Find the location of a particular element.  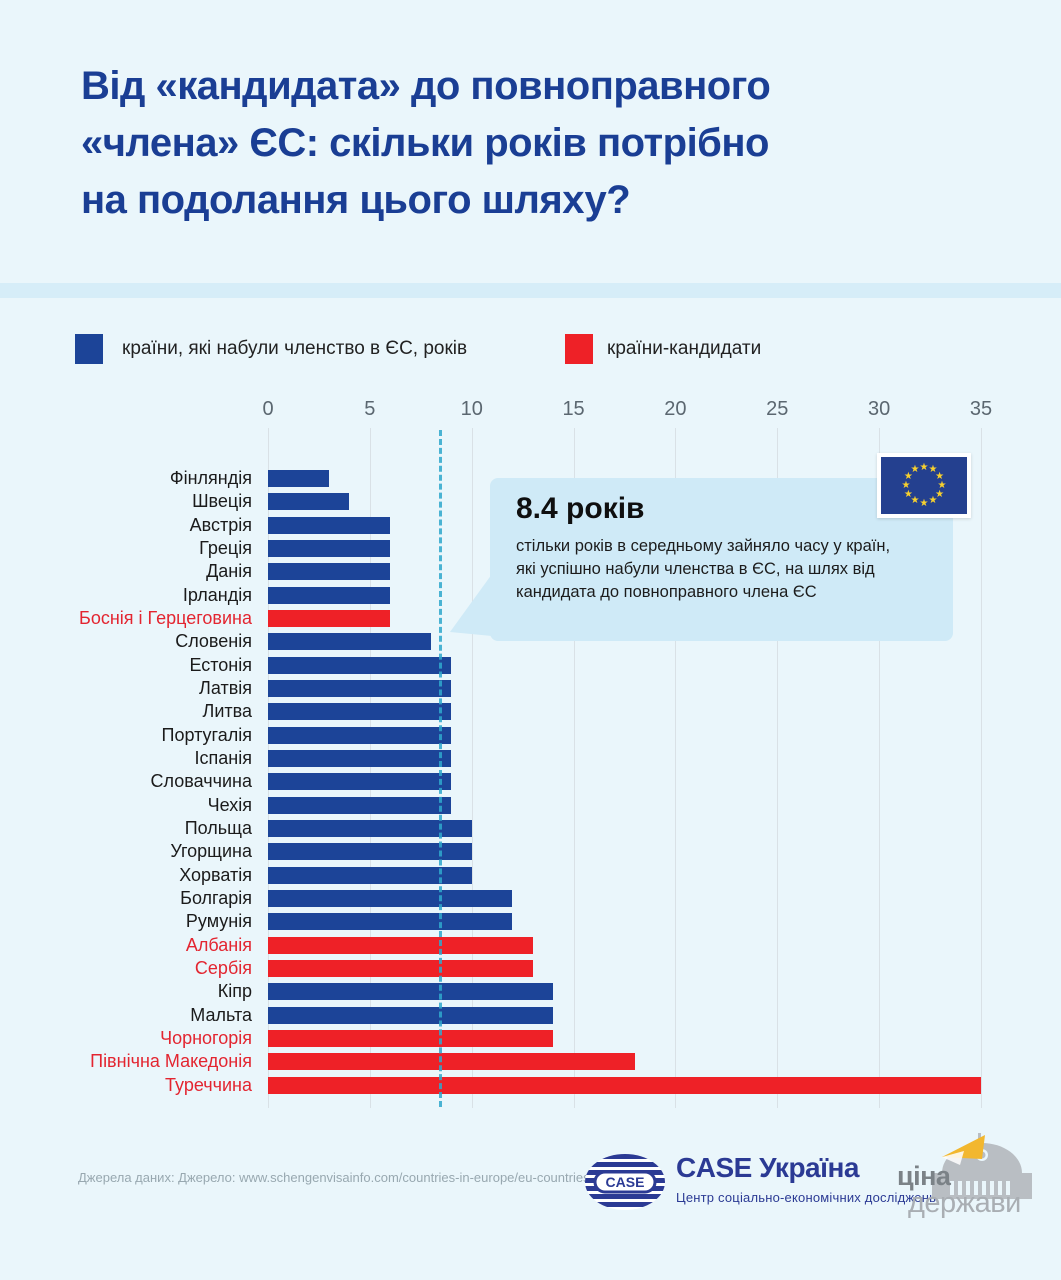

x-axis-tick-label: 15 is located at coordinates (573, 409).